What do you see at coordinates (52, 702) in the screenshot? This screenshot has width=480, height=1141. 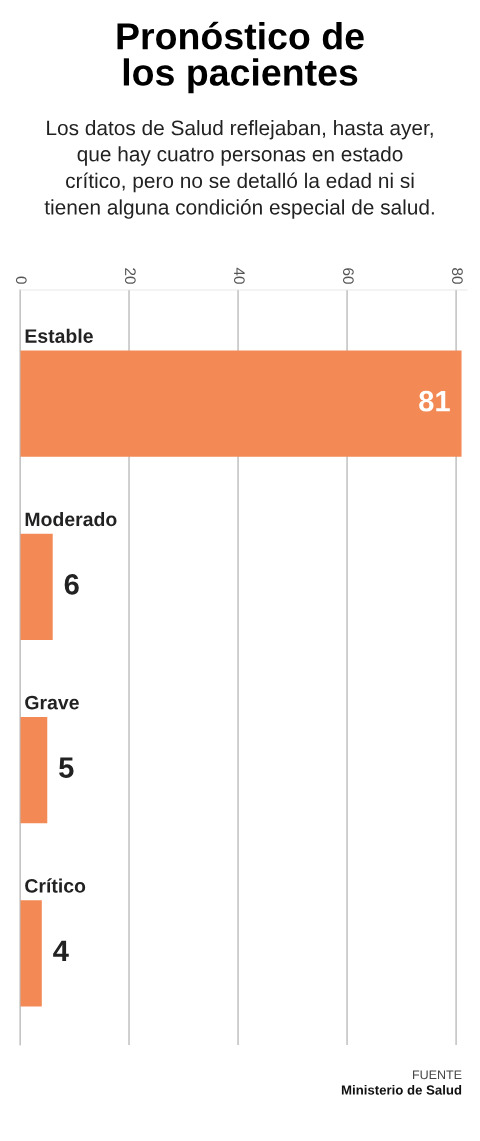 I see `y-tick-label: Grave` at bounding box center [52, 702].